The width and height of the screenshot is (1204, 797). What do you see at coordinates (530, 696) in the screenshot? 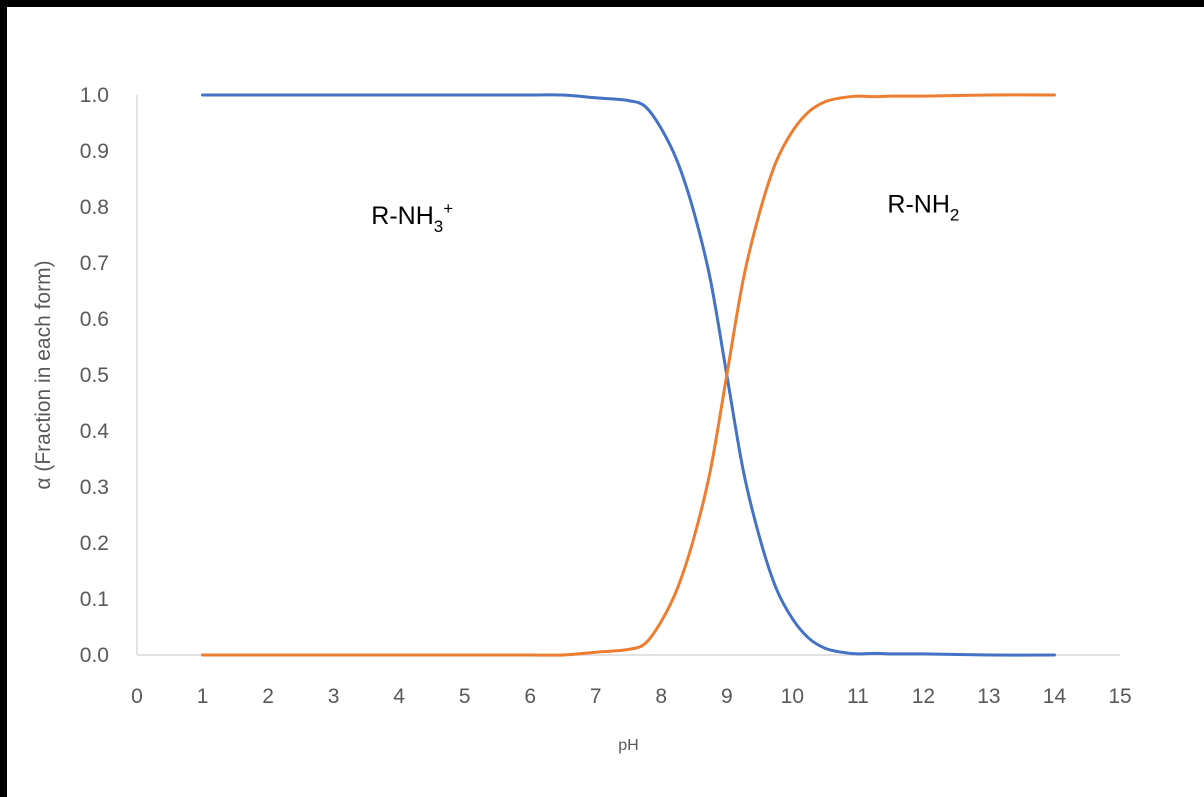
I see `x-tick-label: 6` at bounding box center [530, 696].